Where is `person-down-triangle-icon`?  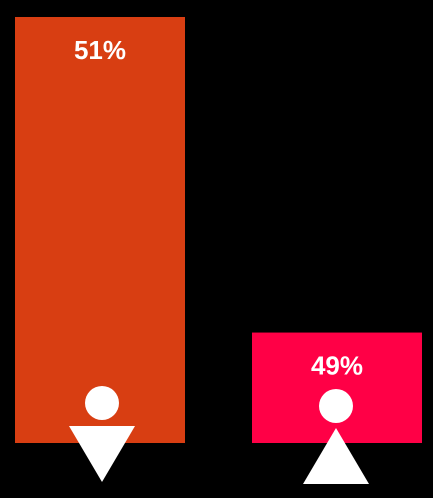
person-down-triangle-icon is located at coordinates (102, 434).